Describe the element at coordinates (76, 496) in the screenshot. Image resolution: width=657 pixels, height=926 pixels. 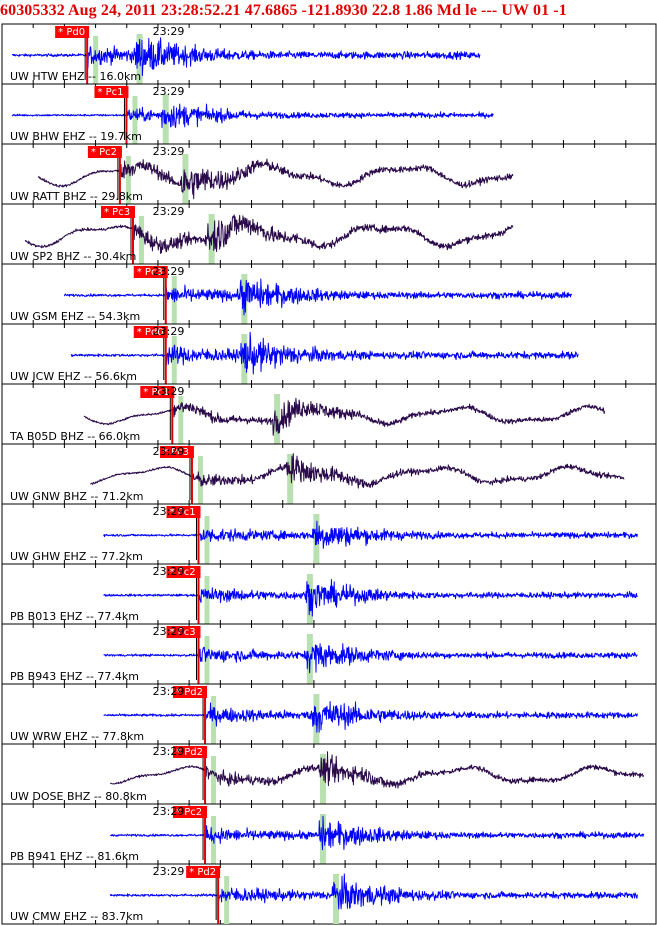
I see `station-label: UW GNW BHZ -- 71.2km` at that location.